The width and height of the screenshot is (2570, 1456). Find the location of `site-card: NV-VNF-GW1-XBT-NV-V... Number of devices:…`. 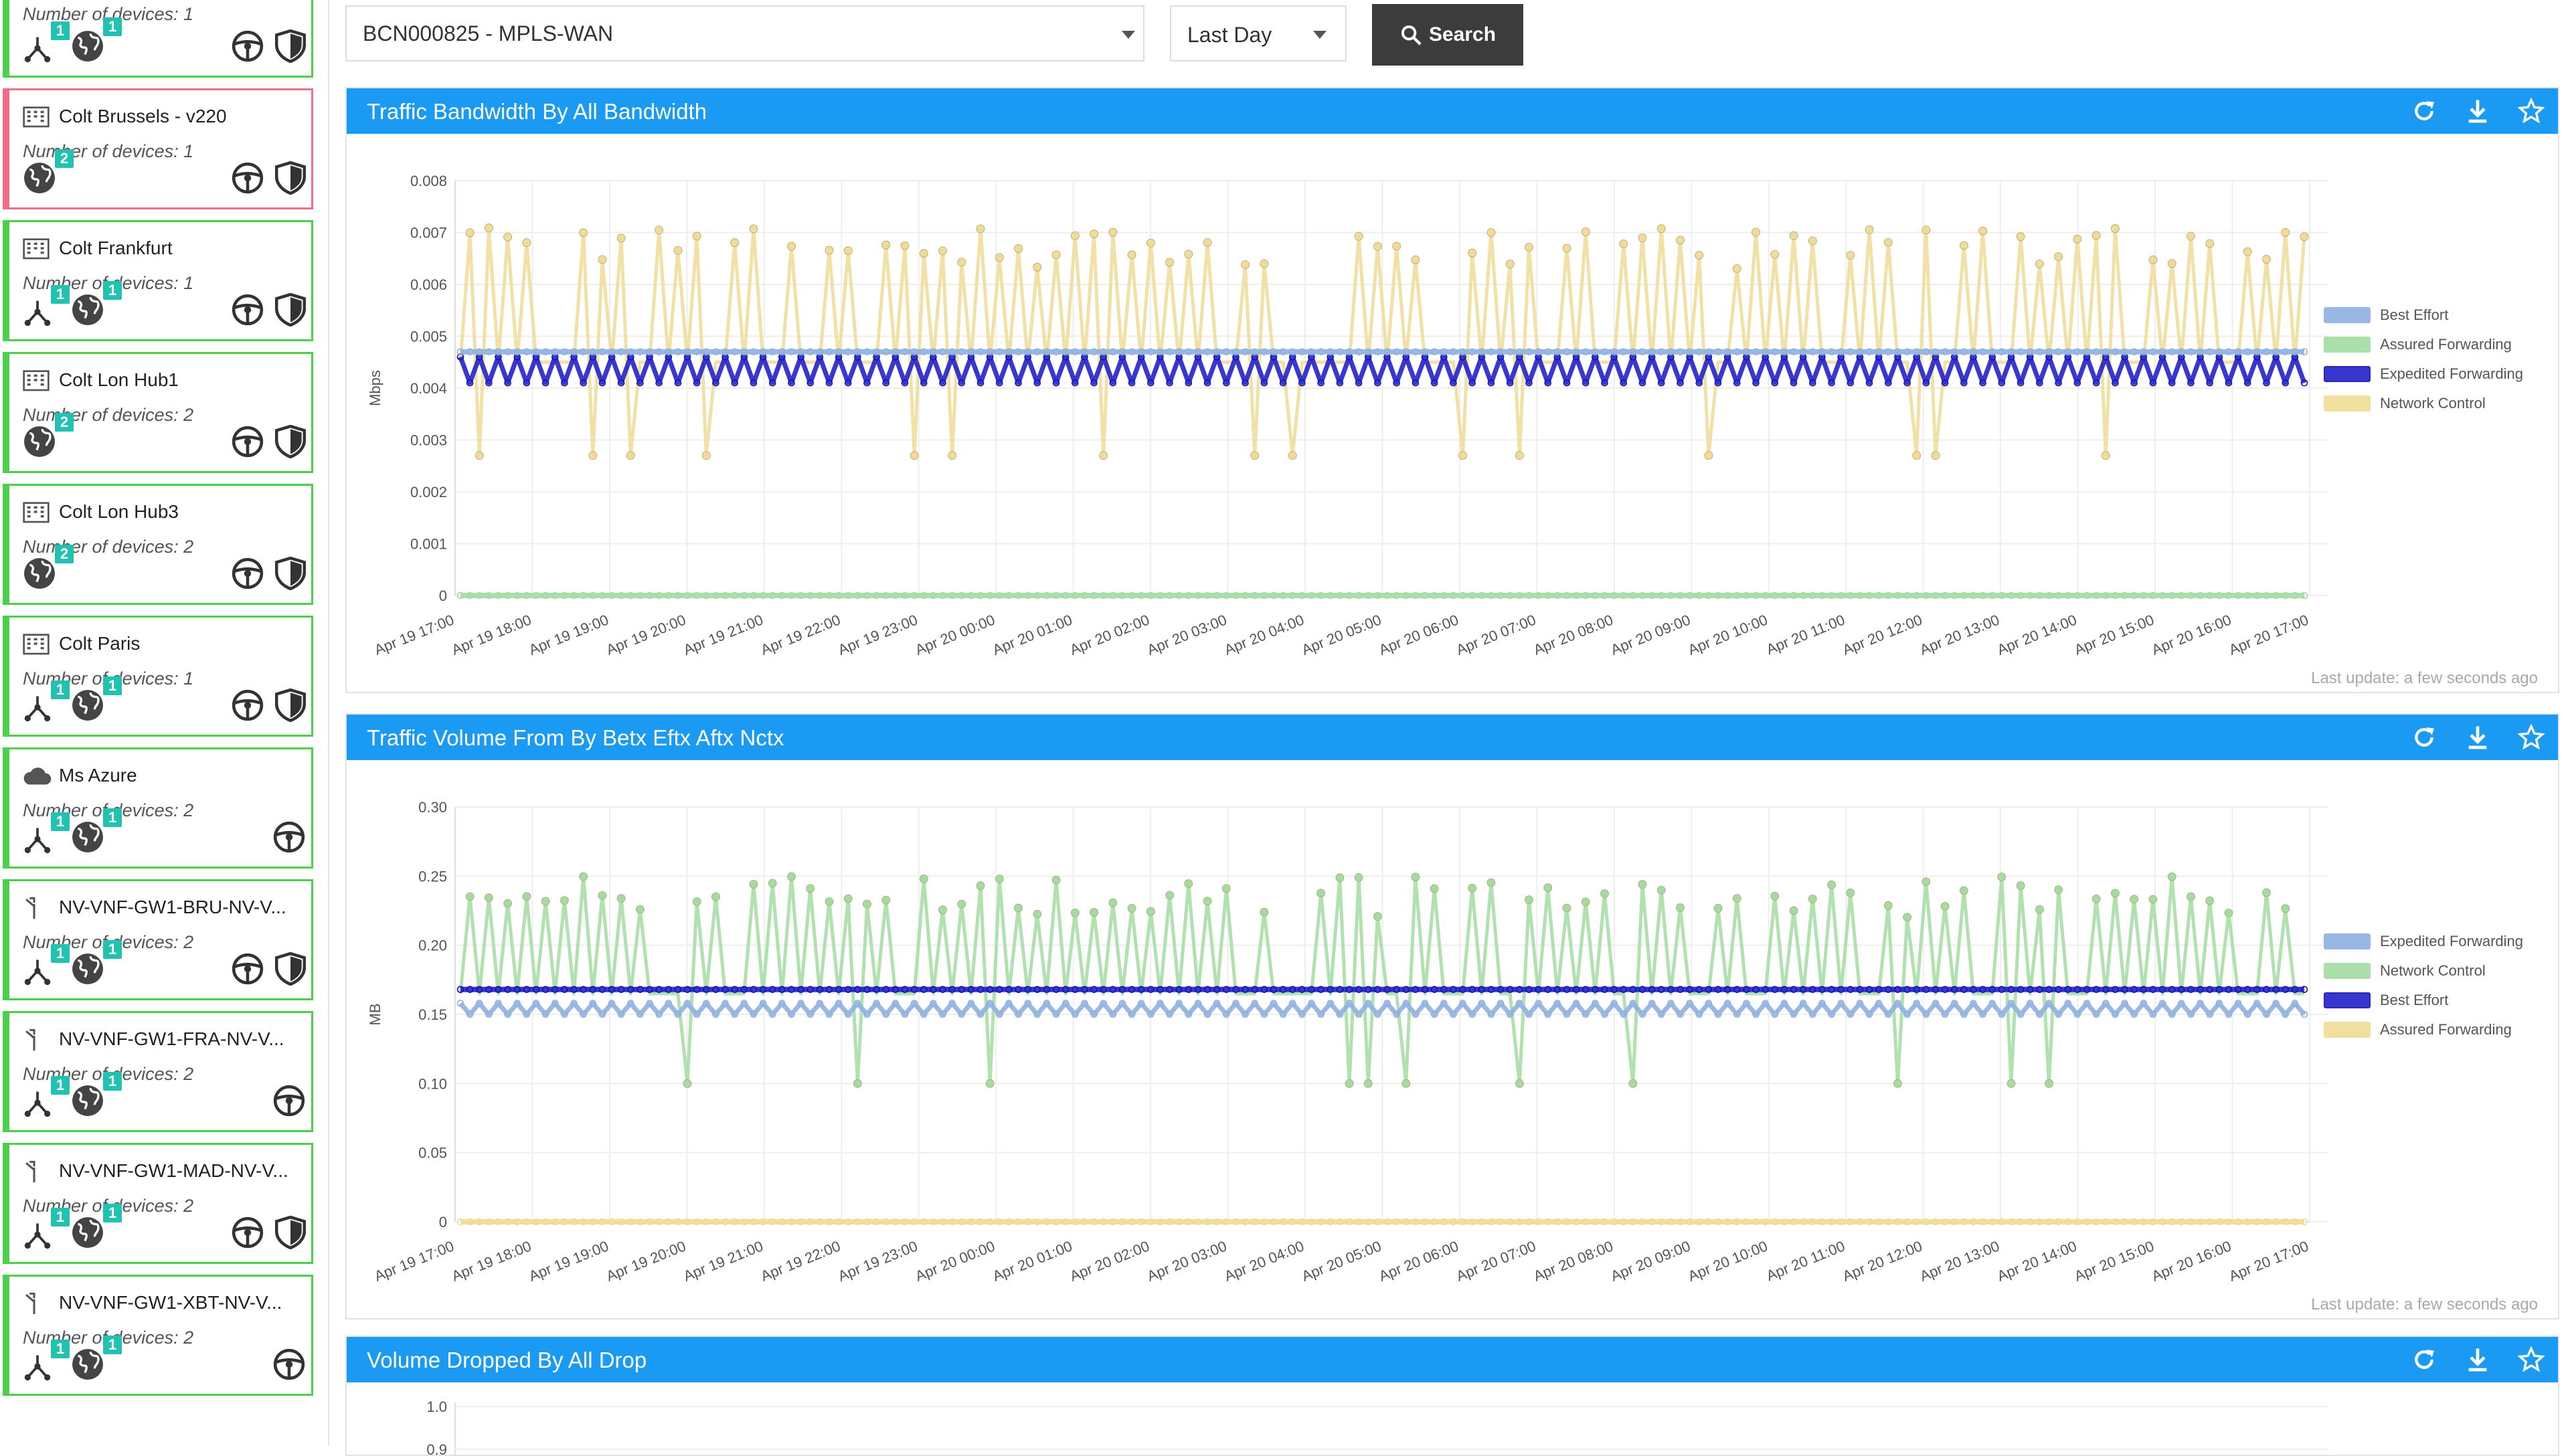

site-card: NV-VNF-GW1-XBT-NV-V... Number of devices:… is located at coordinates (158, 1335).